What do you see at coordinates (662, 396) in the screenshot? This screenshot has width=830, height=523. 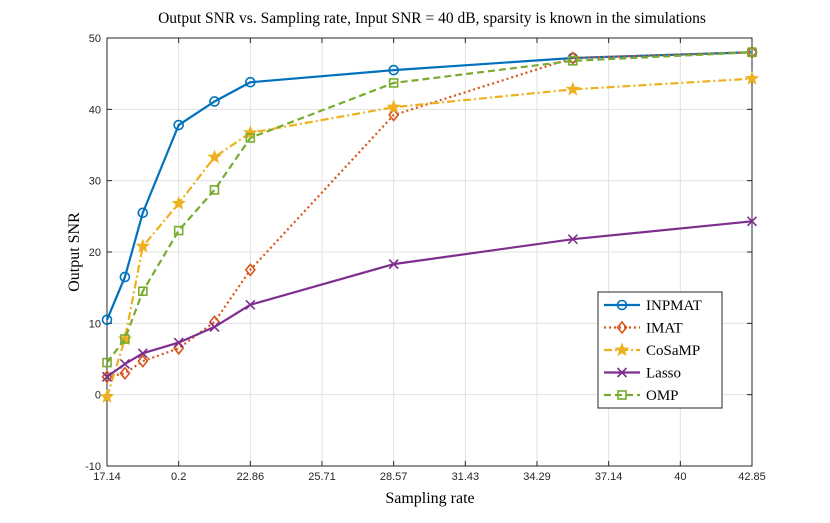 I see `legend-label: OMP` at bounding box center [662, 396].